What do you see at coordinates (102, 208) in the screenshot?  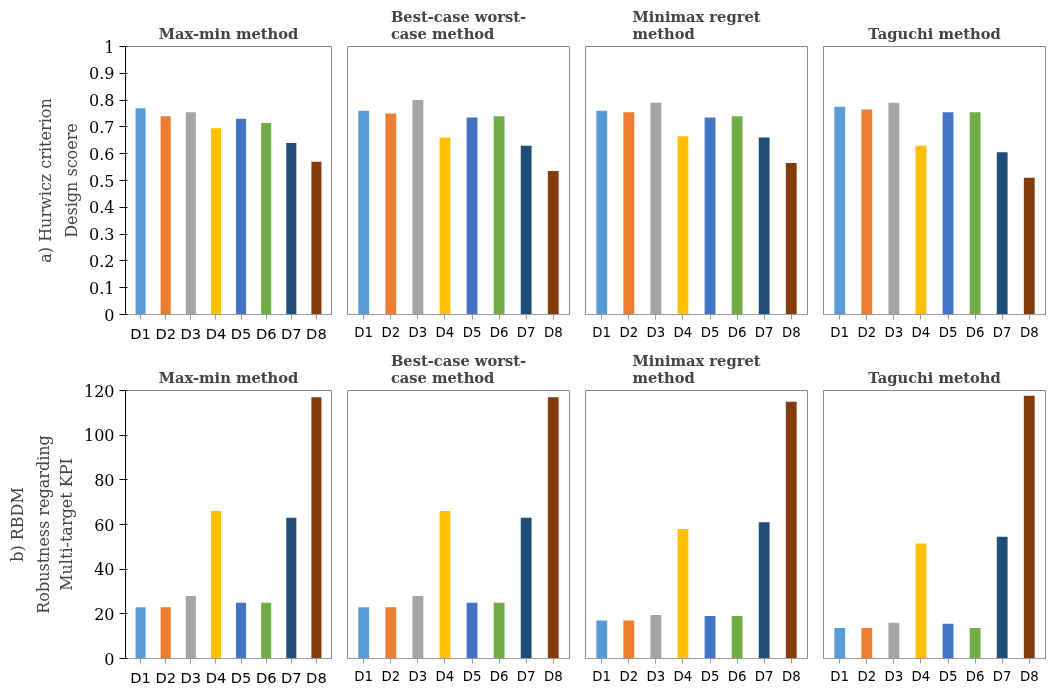 I see `y-tick-label: 0.4` at bounding box center [102, 208].